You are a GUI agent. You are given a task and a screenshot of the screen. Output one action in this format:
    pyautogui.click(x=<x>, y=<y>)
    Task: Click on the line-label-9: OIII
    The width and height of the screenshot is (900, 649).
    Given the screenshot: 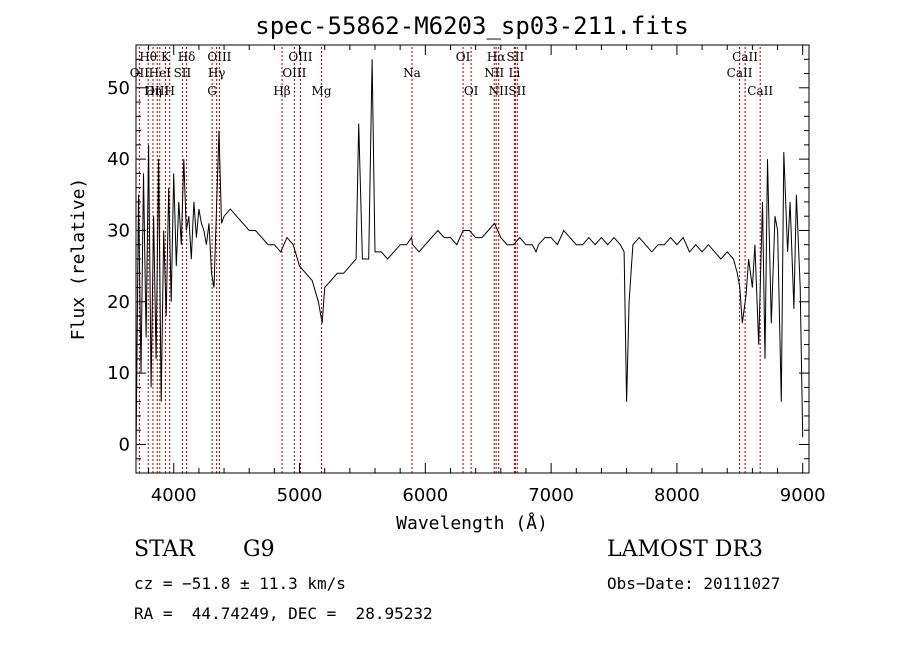 What is the action you would take?
    pyautogui.click(x=219, y=57)
    